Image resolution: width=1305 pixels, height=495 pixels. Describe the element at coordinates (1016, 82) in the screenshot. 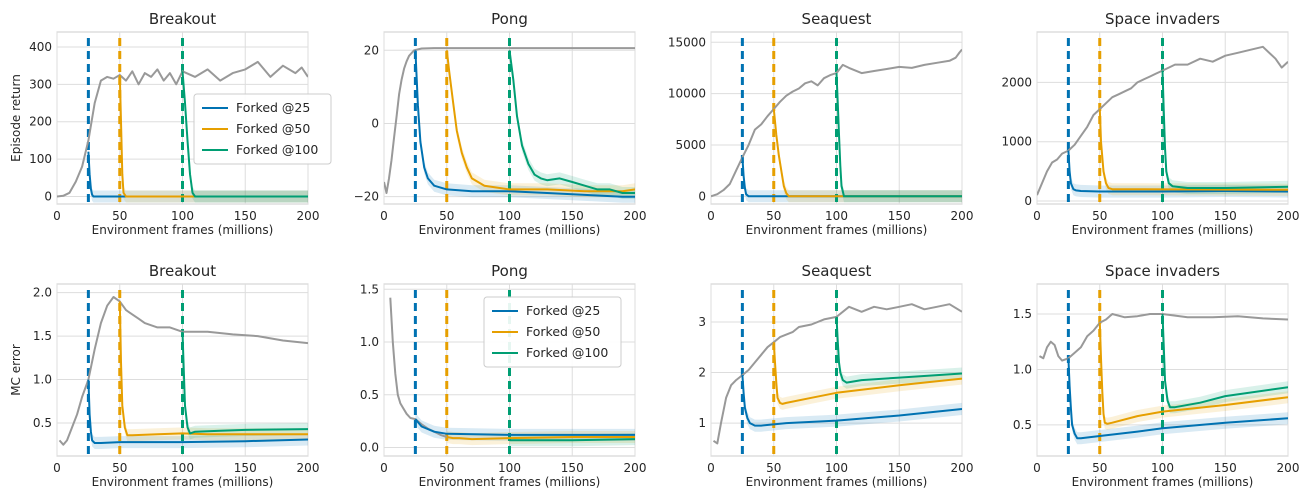

I see `y-tick-label: 2000` at that location.